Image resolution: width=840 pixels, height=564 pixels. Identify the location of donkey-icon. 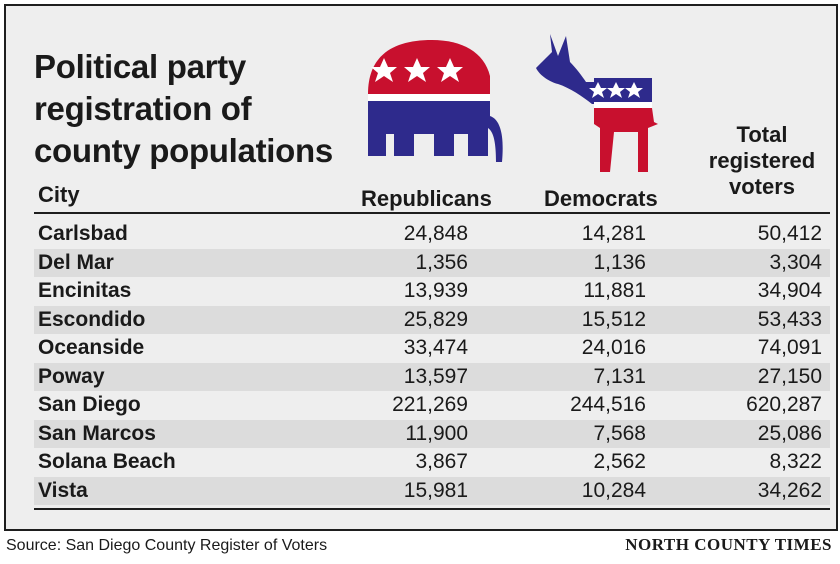
(597, 103).